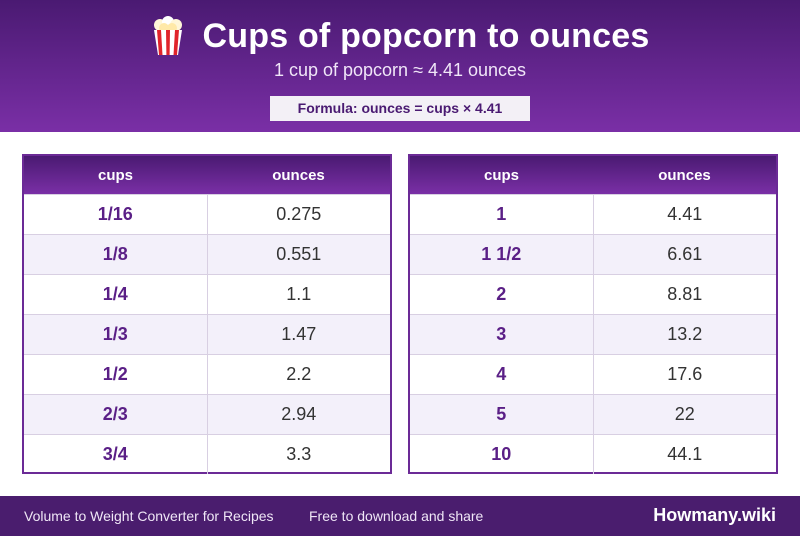 The image size is (800, 536). I want to click on table-row: 2/3 2.94, so click(207, 414).